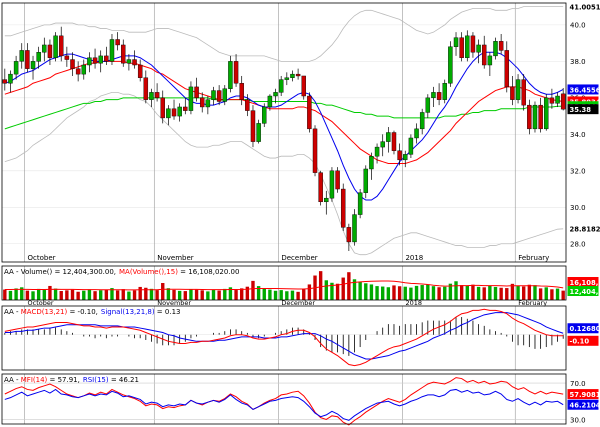 The image size is (600, 427). What do you see at coordinates (12, 380) in the screenshot?
I see `osc-prefix: AA -` at bounding box center [12, 380].